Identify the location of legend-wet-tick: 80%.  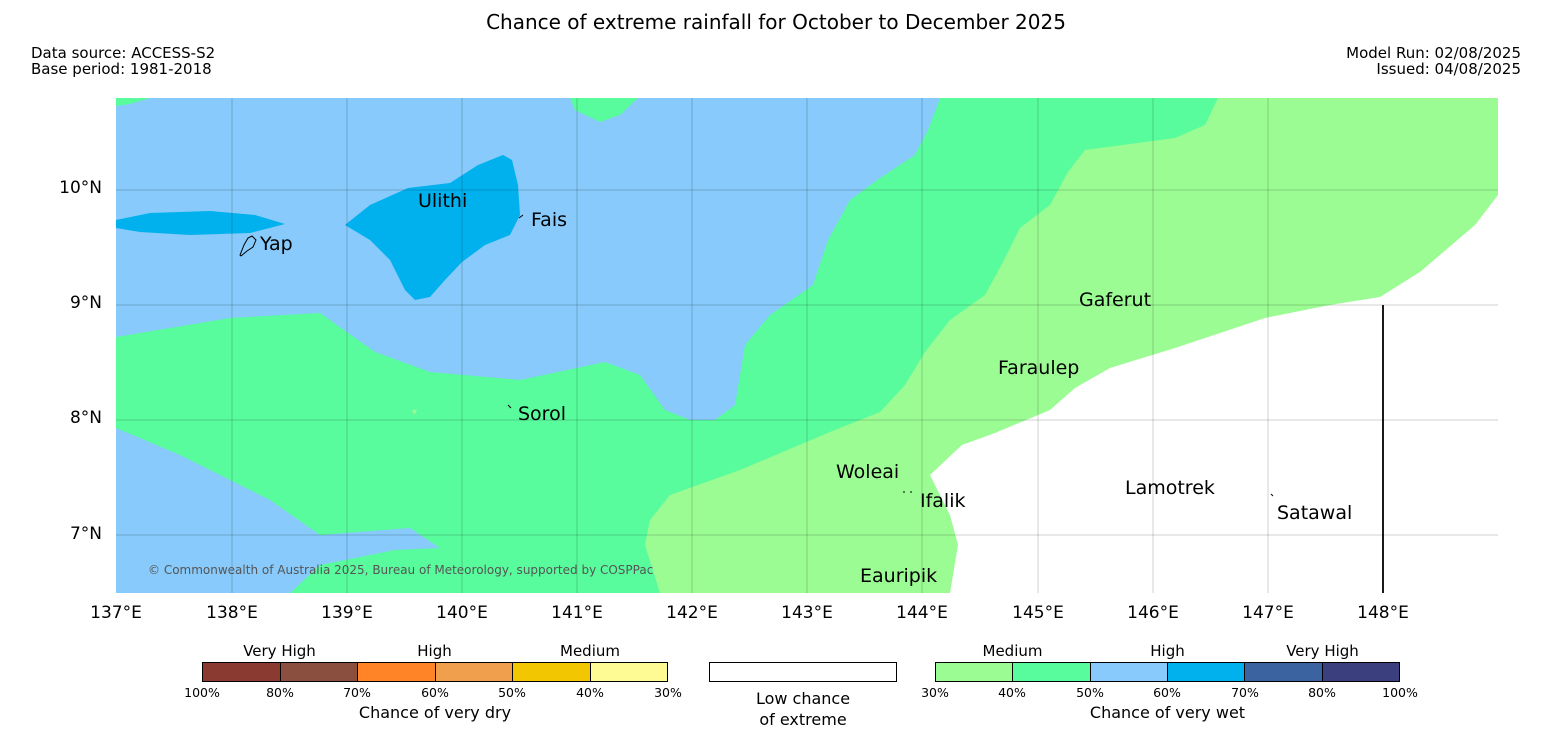
(1322, 692).